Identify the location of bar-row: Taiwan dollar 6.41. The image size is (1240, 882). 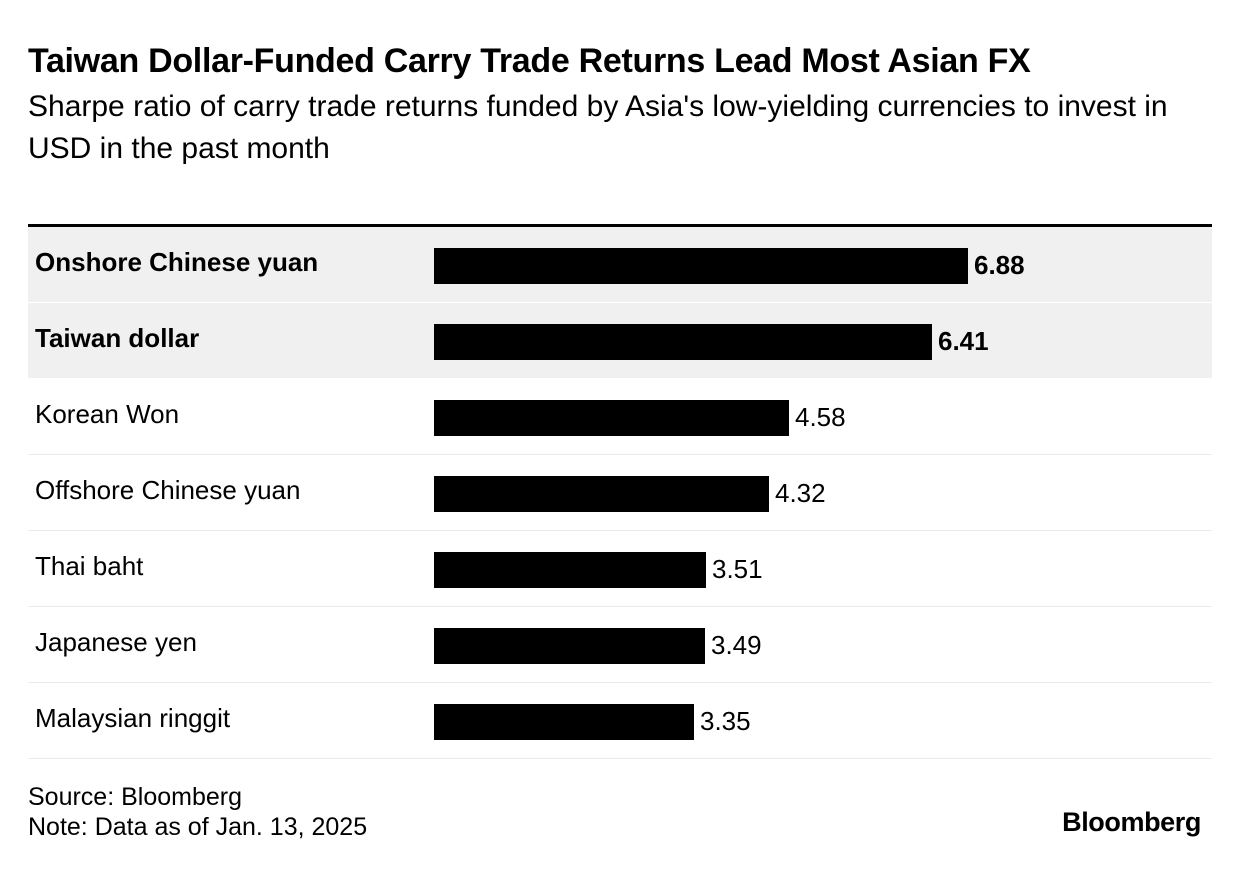
(620, 341).